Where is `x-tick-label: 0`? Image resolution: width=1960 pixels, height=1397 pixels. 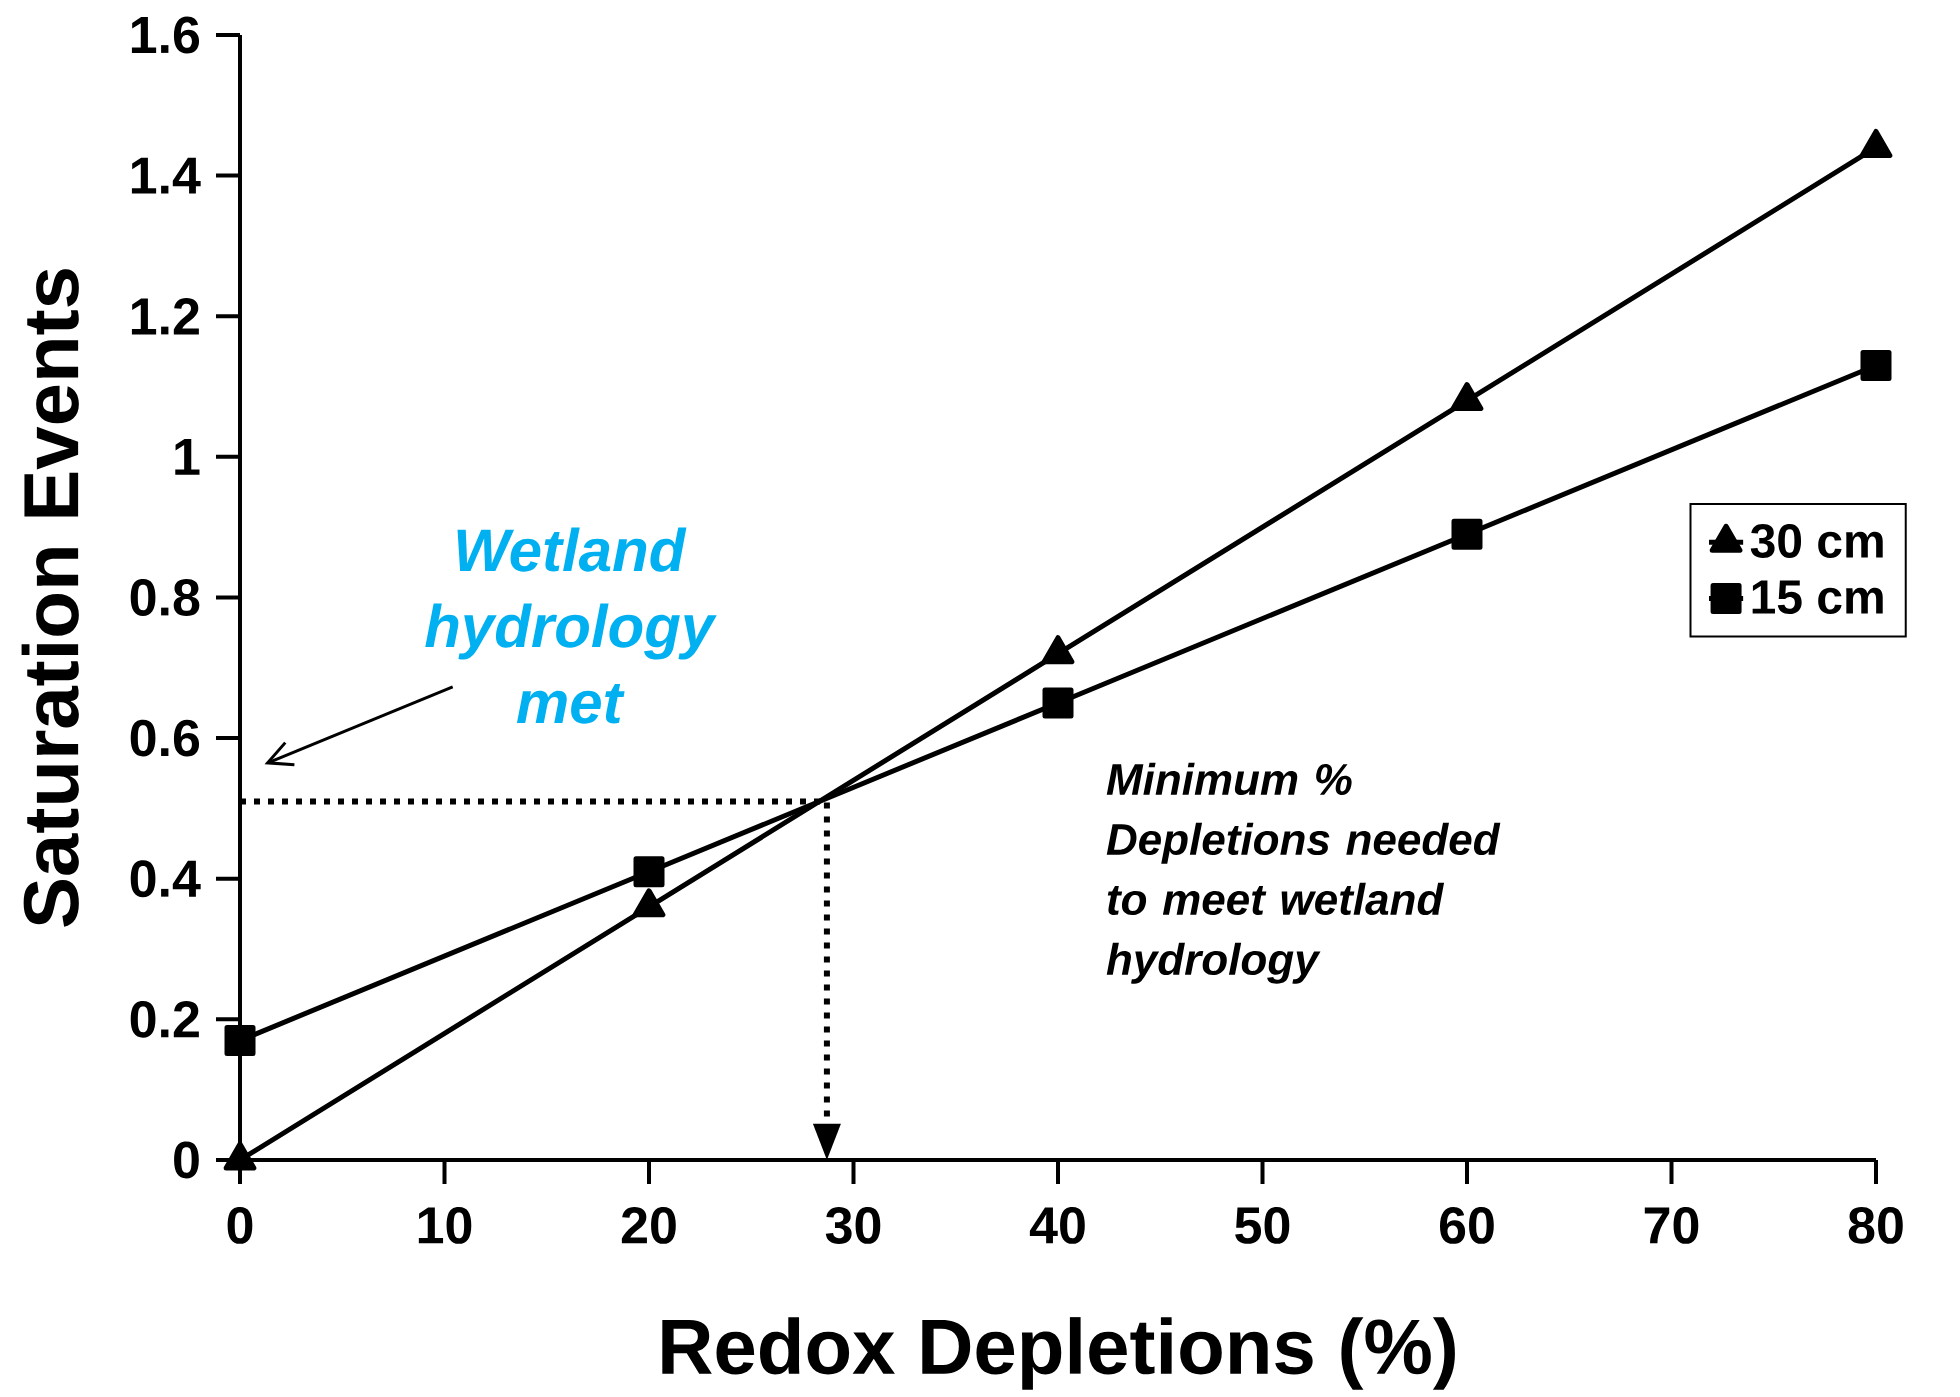
x-tick-label: 0 is located at coordinates (240, 1225).